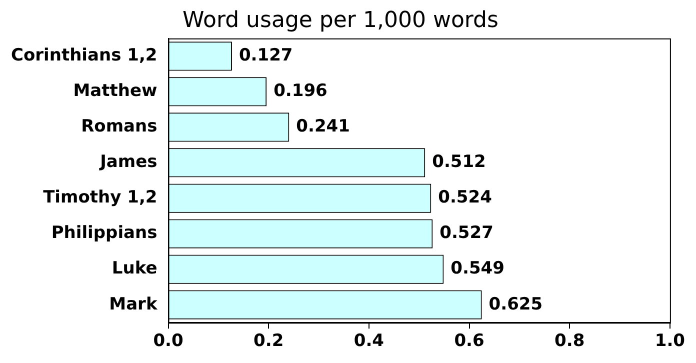 The height and width of the screenshot is (363, 696). Describe the element at coordinates (119, 126) in the screenshot. I see `y-tick-label: Romans` at that location.